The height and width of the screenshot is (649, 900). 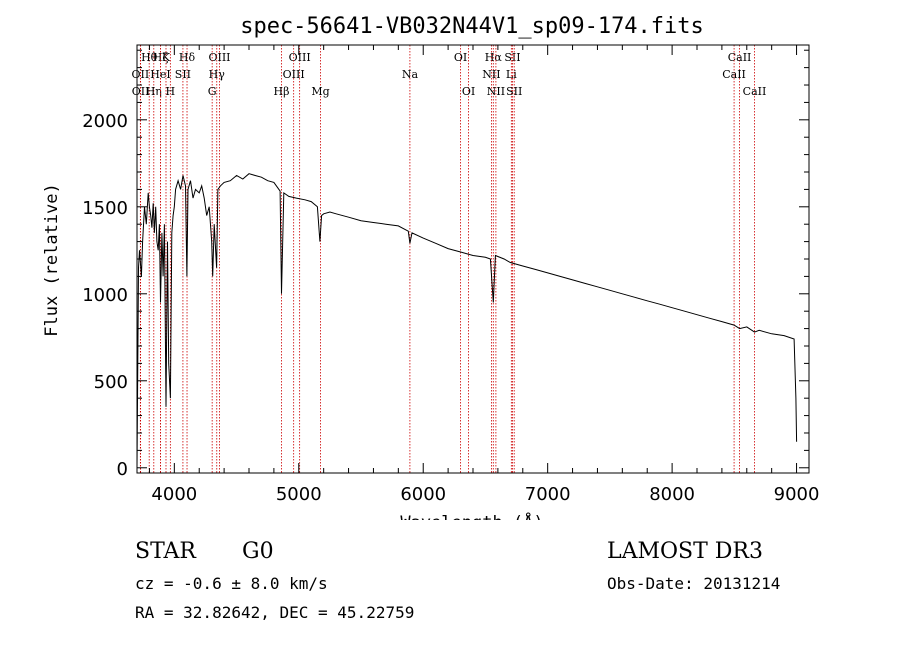 I want to click on spectral-line-label-20: Hα, so click(x=494, y=57).